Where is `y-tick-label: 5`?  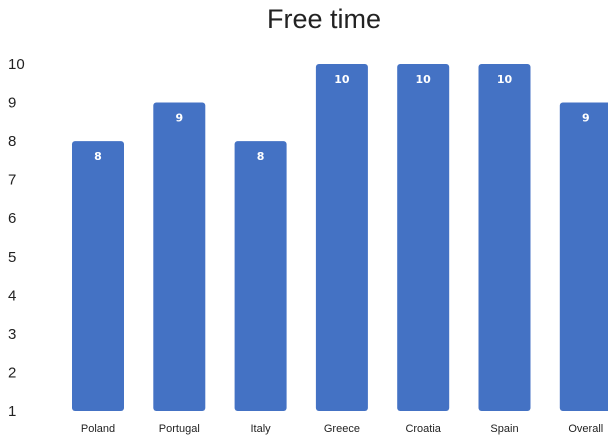
y-tick-label: 5 is located at coordinates (12, 257).